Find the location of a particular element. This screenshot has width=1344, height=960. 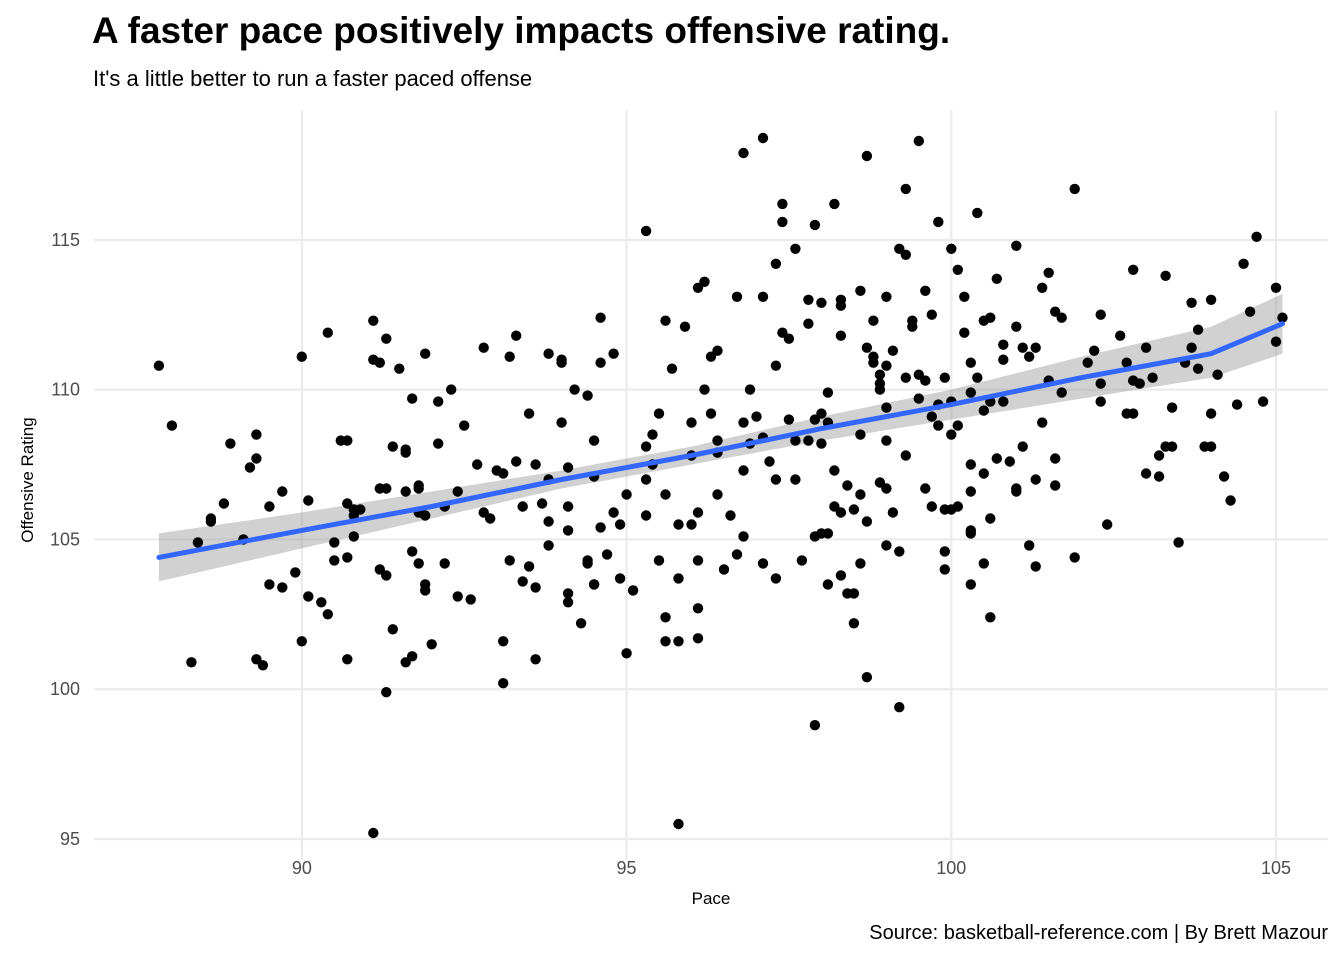

y-tick-label: 115 is located at coordinates (65, 240).